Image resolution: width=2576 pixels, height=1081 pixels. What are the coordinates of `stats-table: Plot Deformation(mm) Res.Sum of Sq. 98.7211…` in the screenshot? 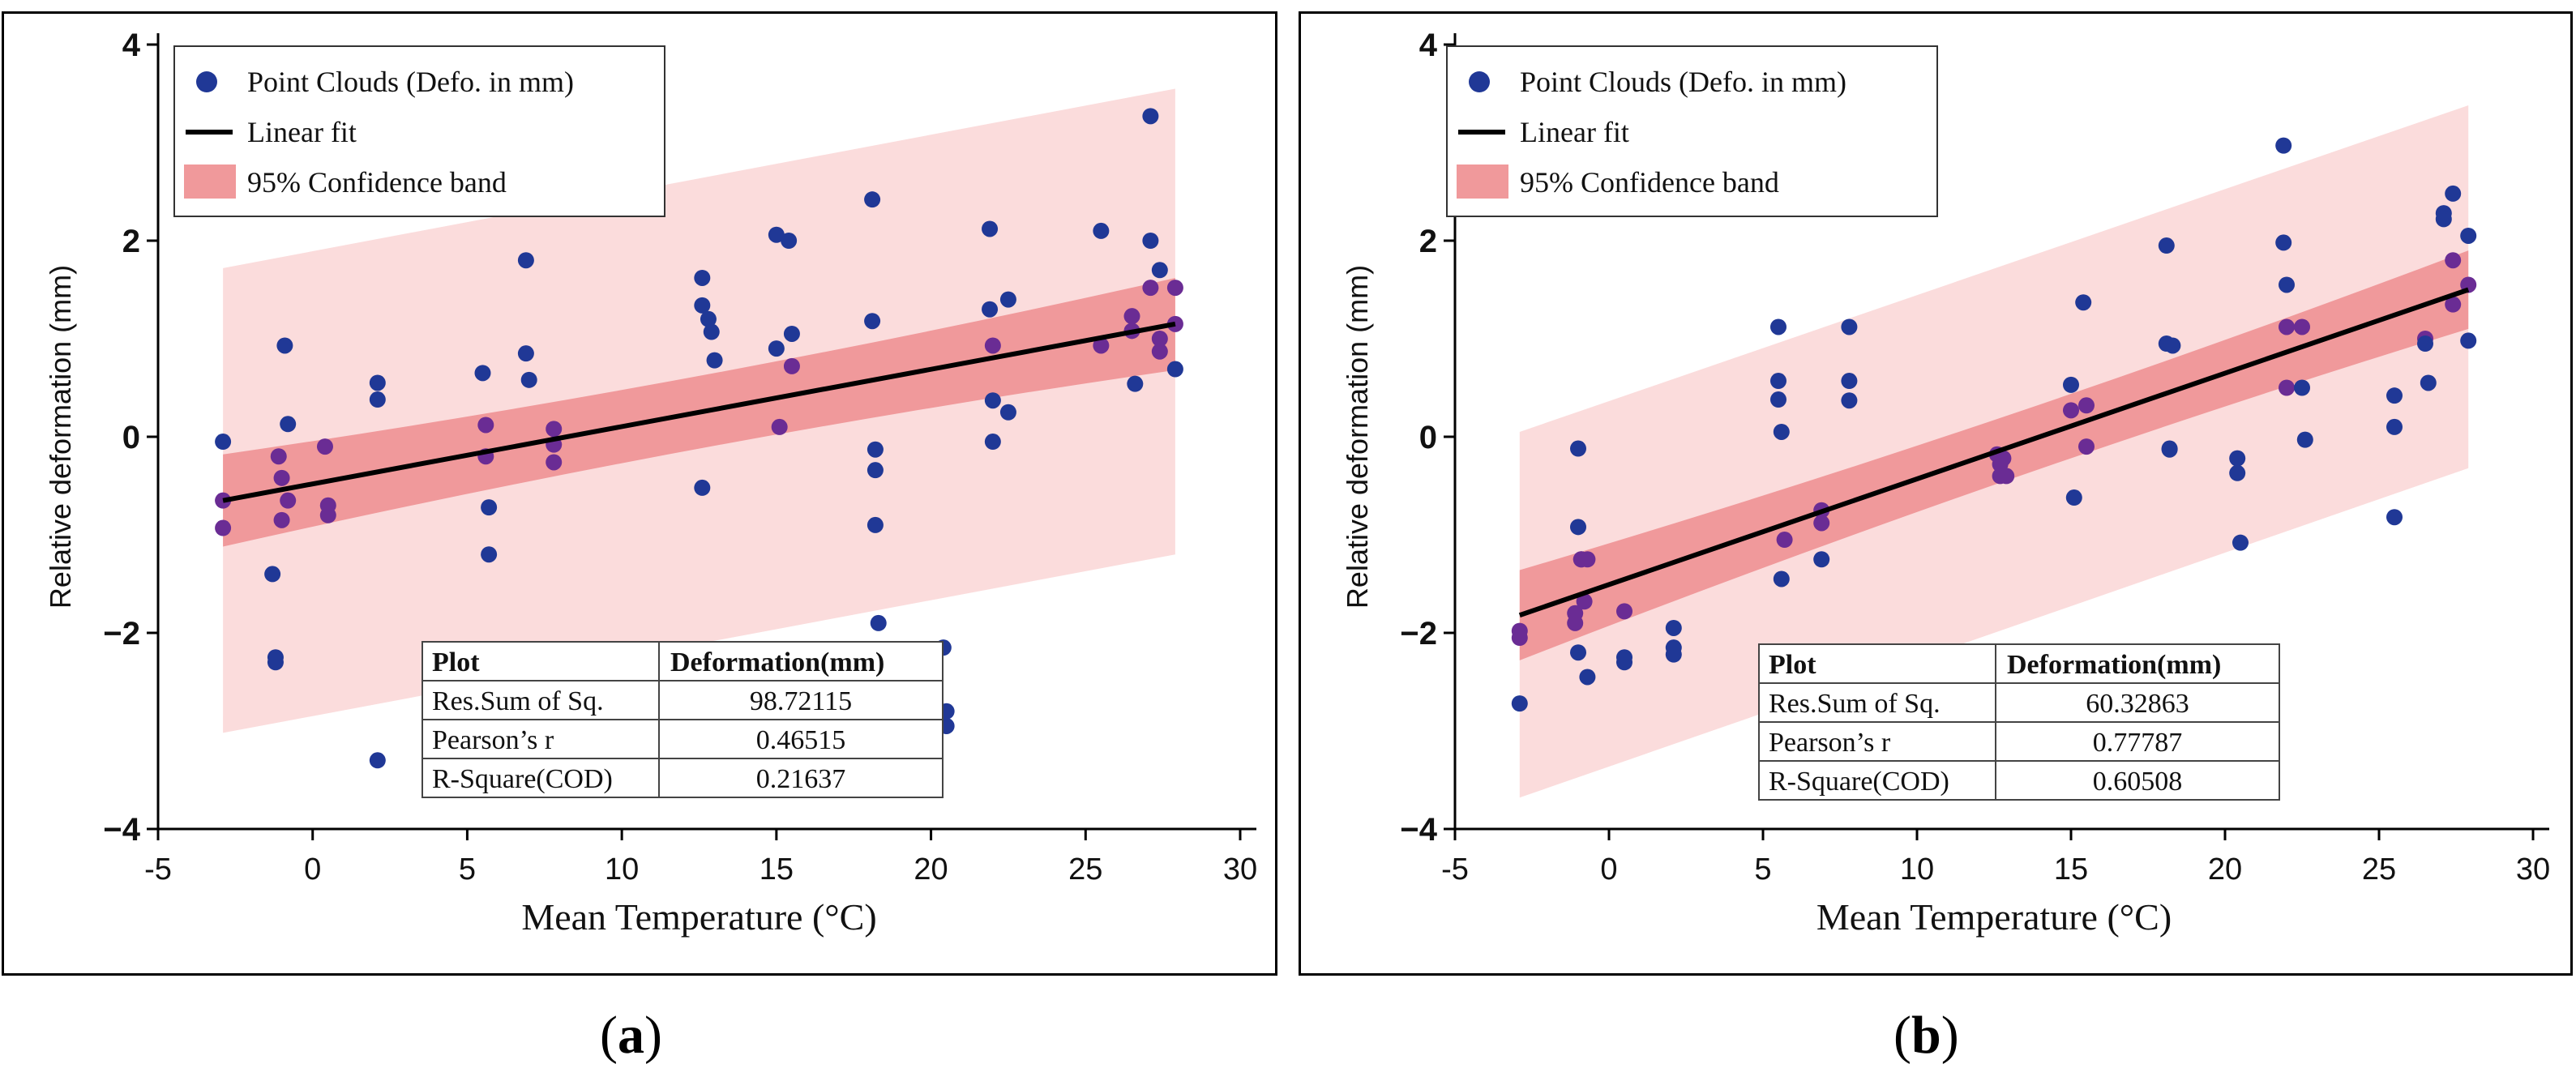 It's located at (682, 719).